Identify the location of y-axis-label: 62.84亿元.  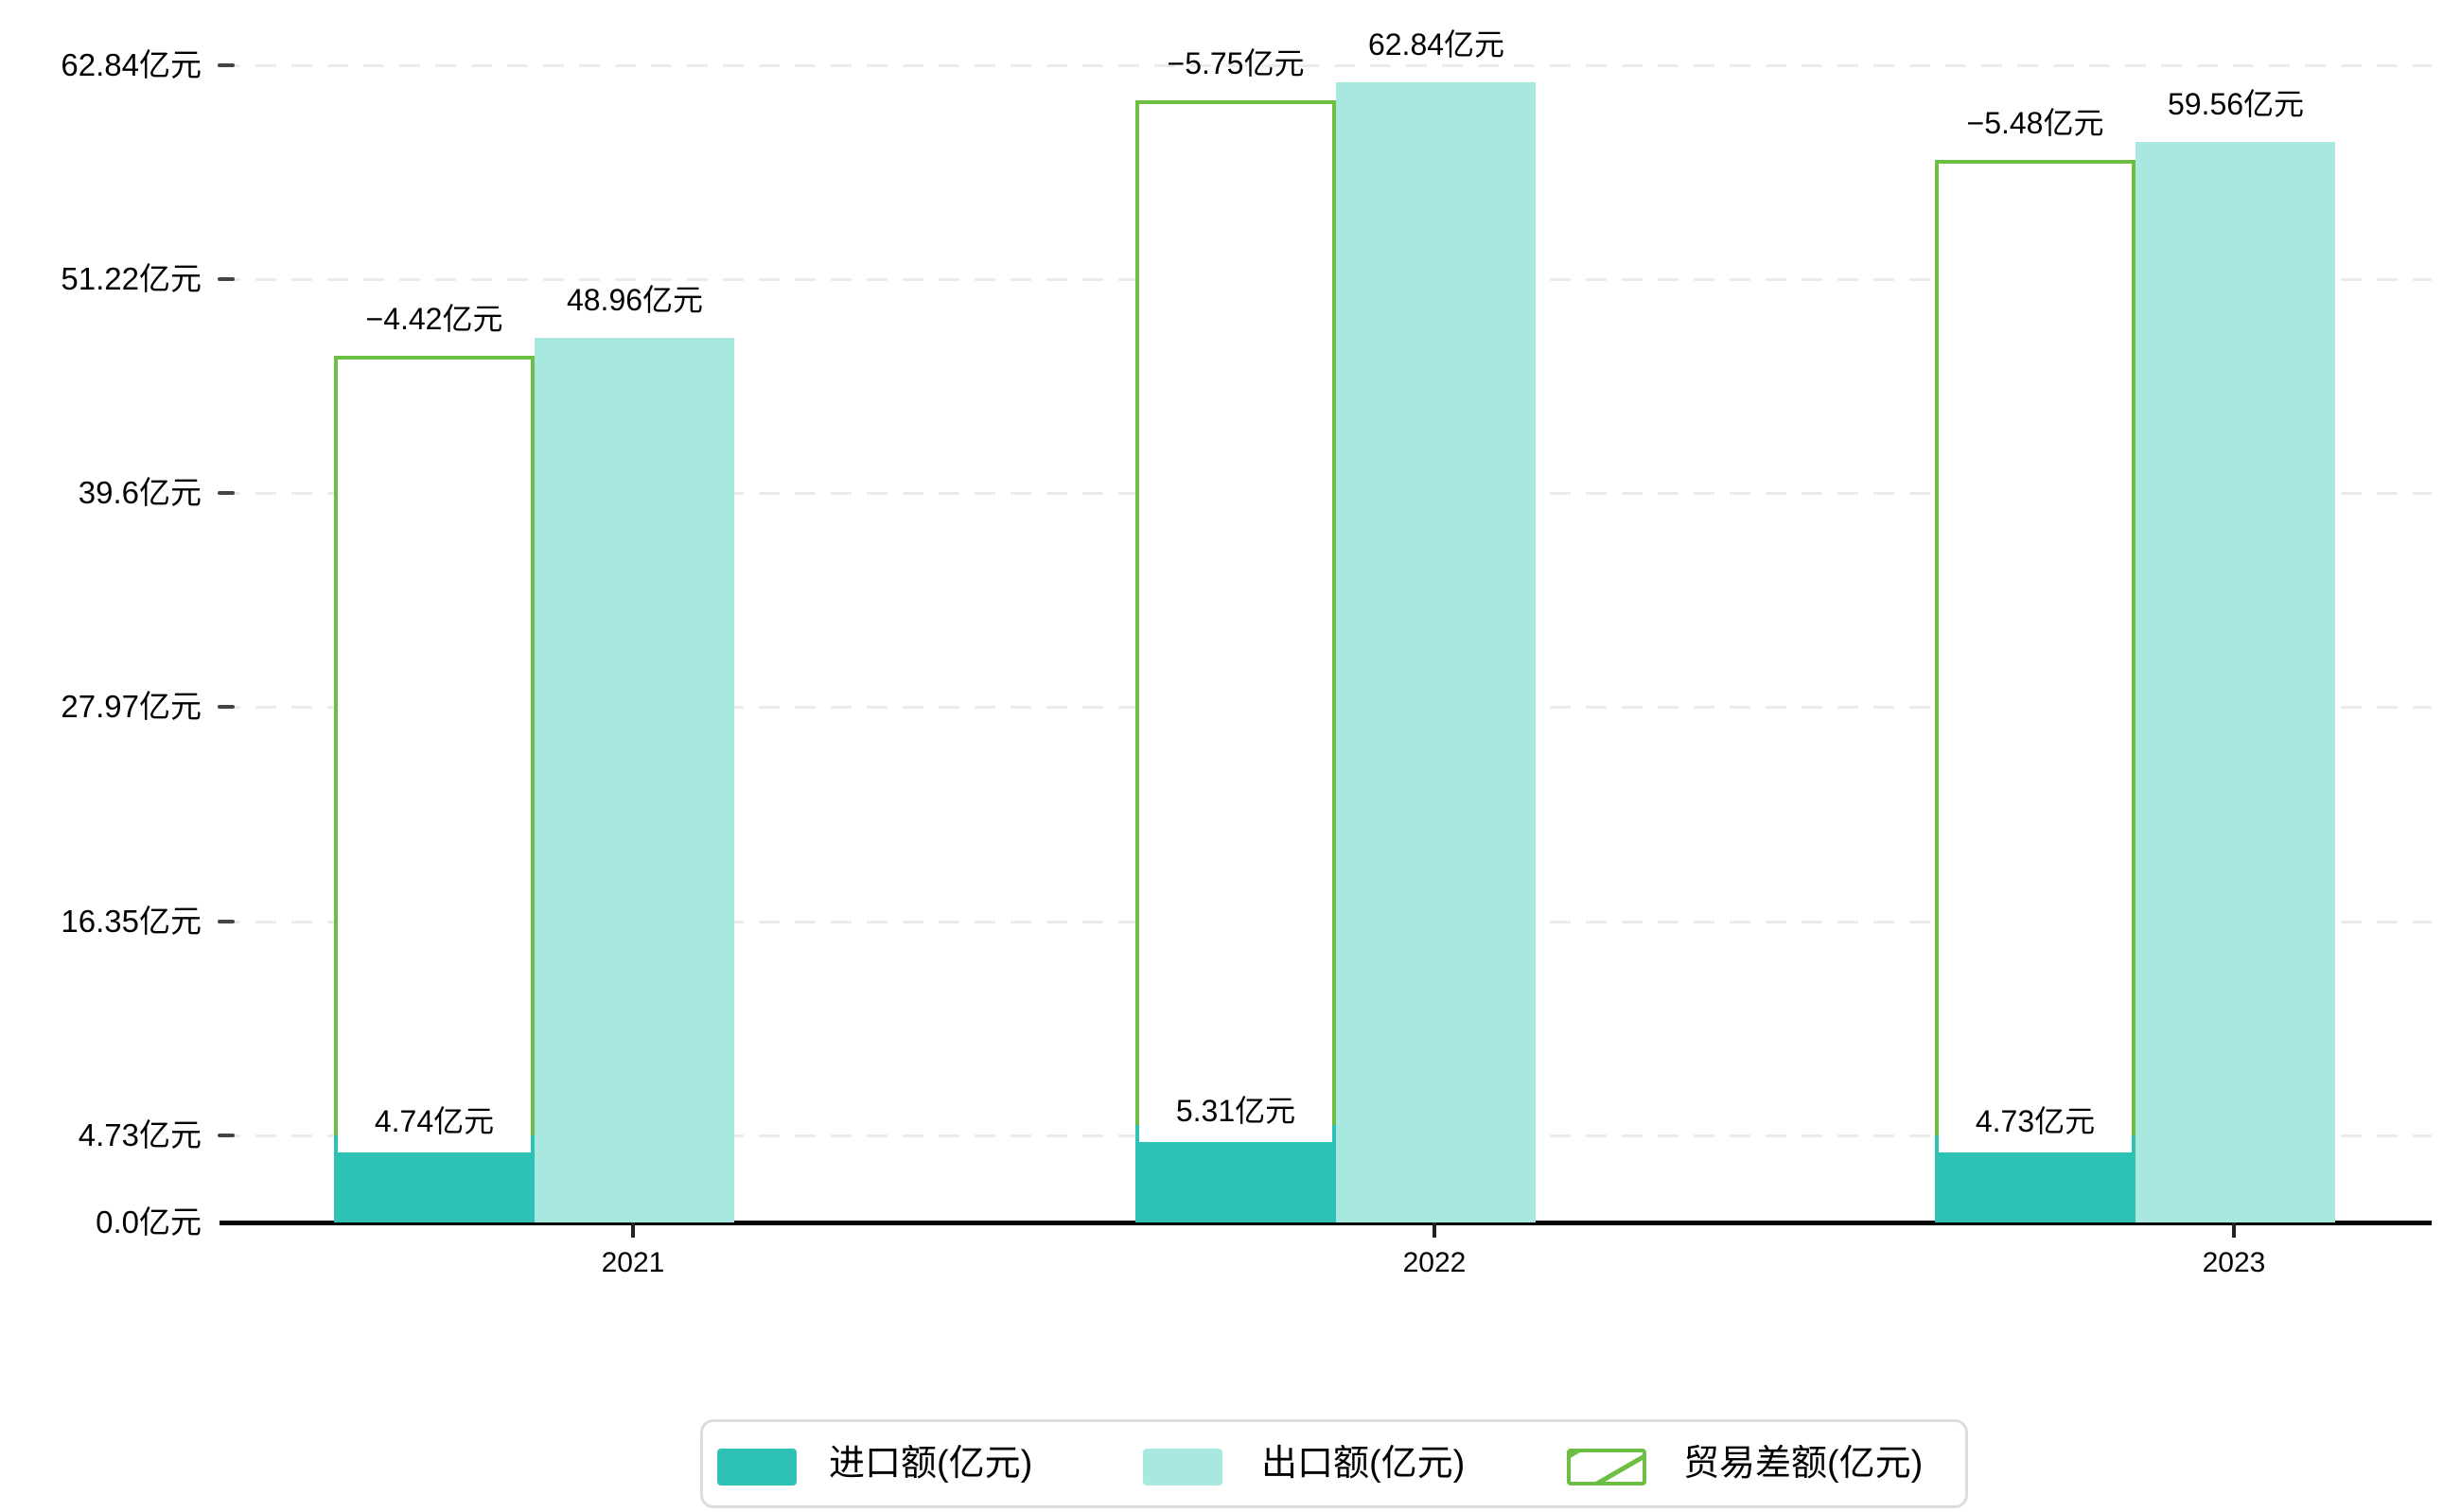
(131, 64).